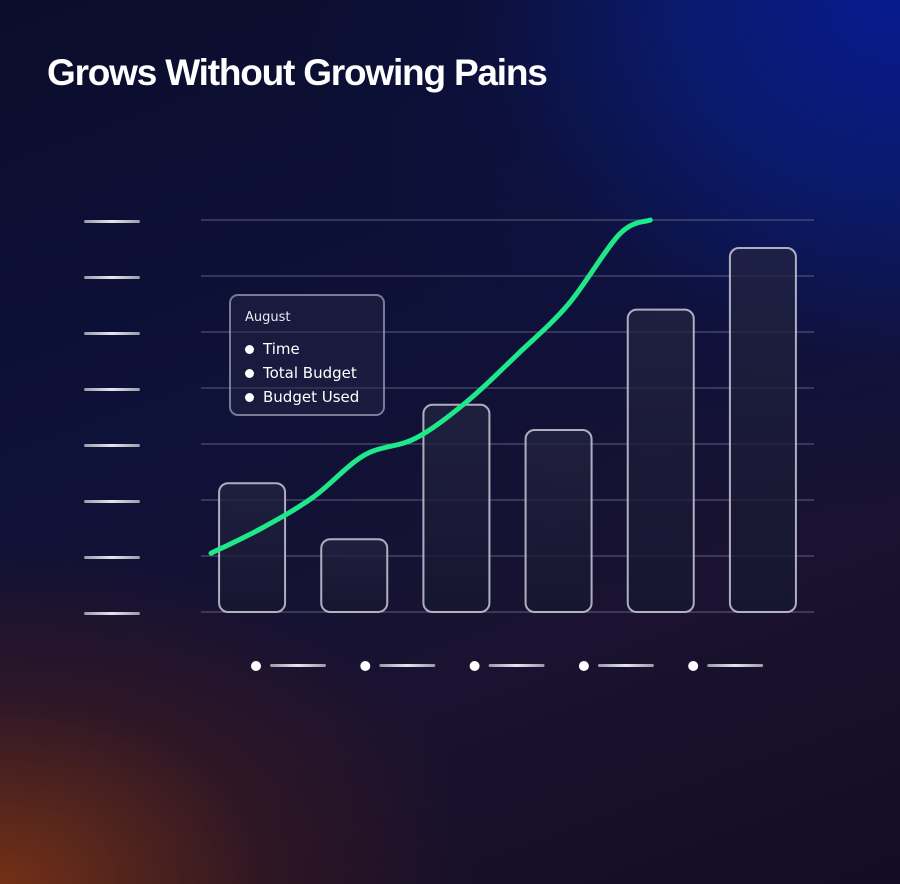 The image size is (900, 884). Describe the element at coordinates (307, 355) in the screenshot. I see `chart-tooltip: August Time Total Budget Budget Used` at that location.